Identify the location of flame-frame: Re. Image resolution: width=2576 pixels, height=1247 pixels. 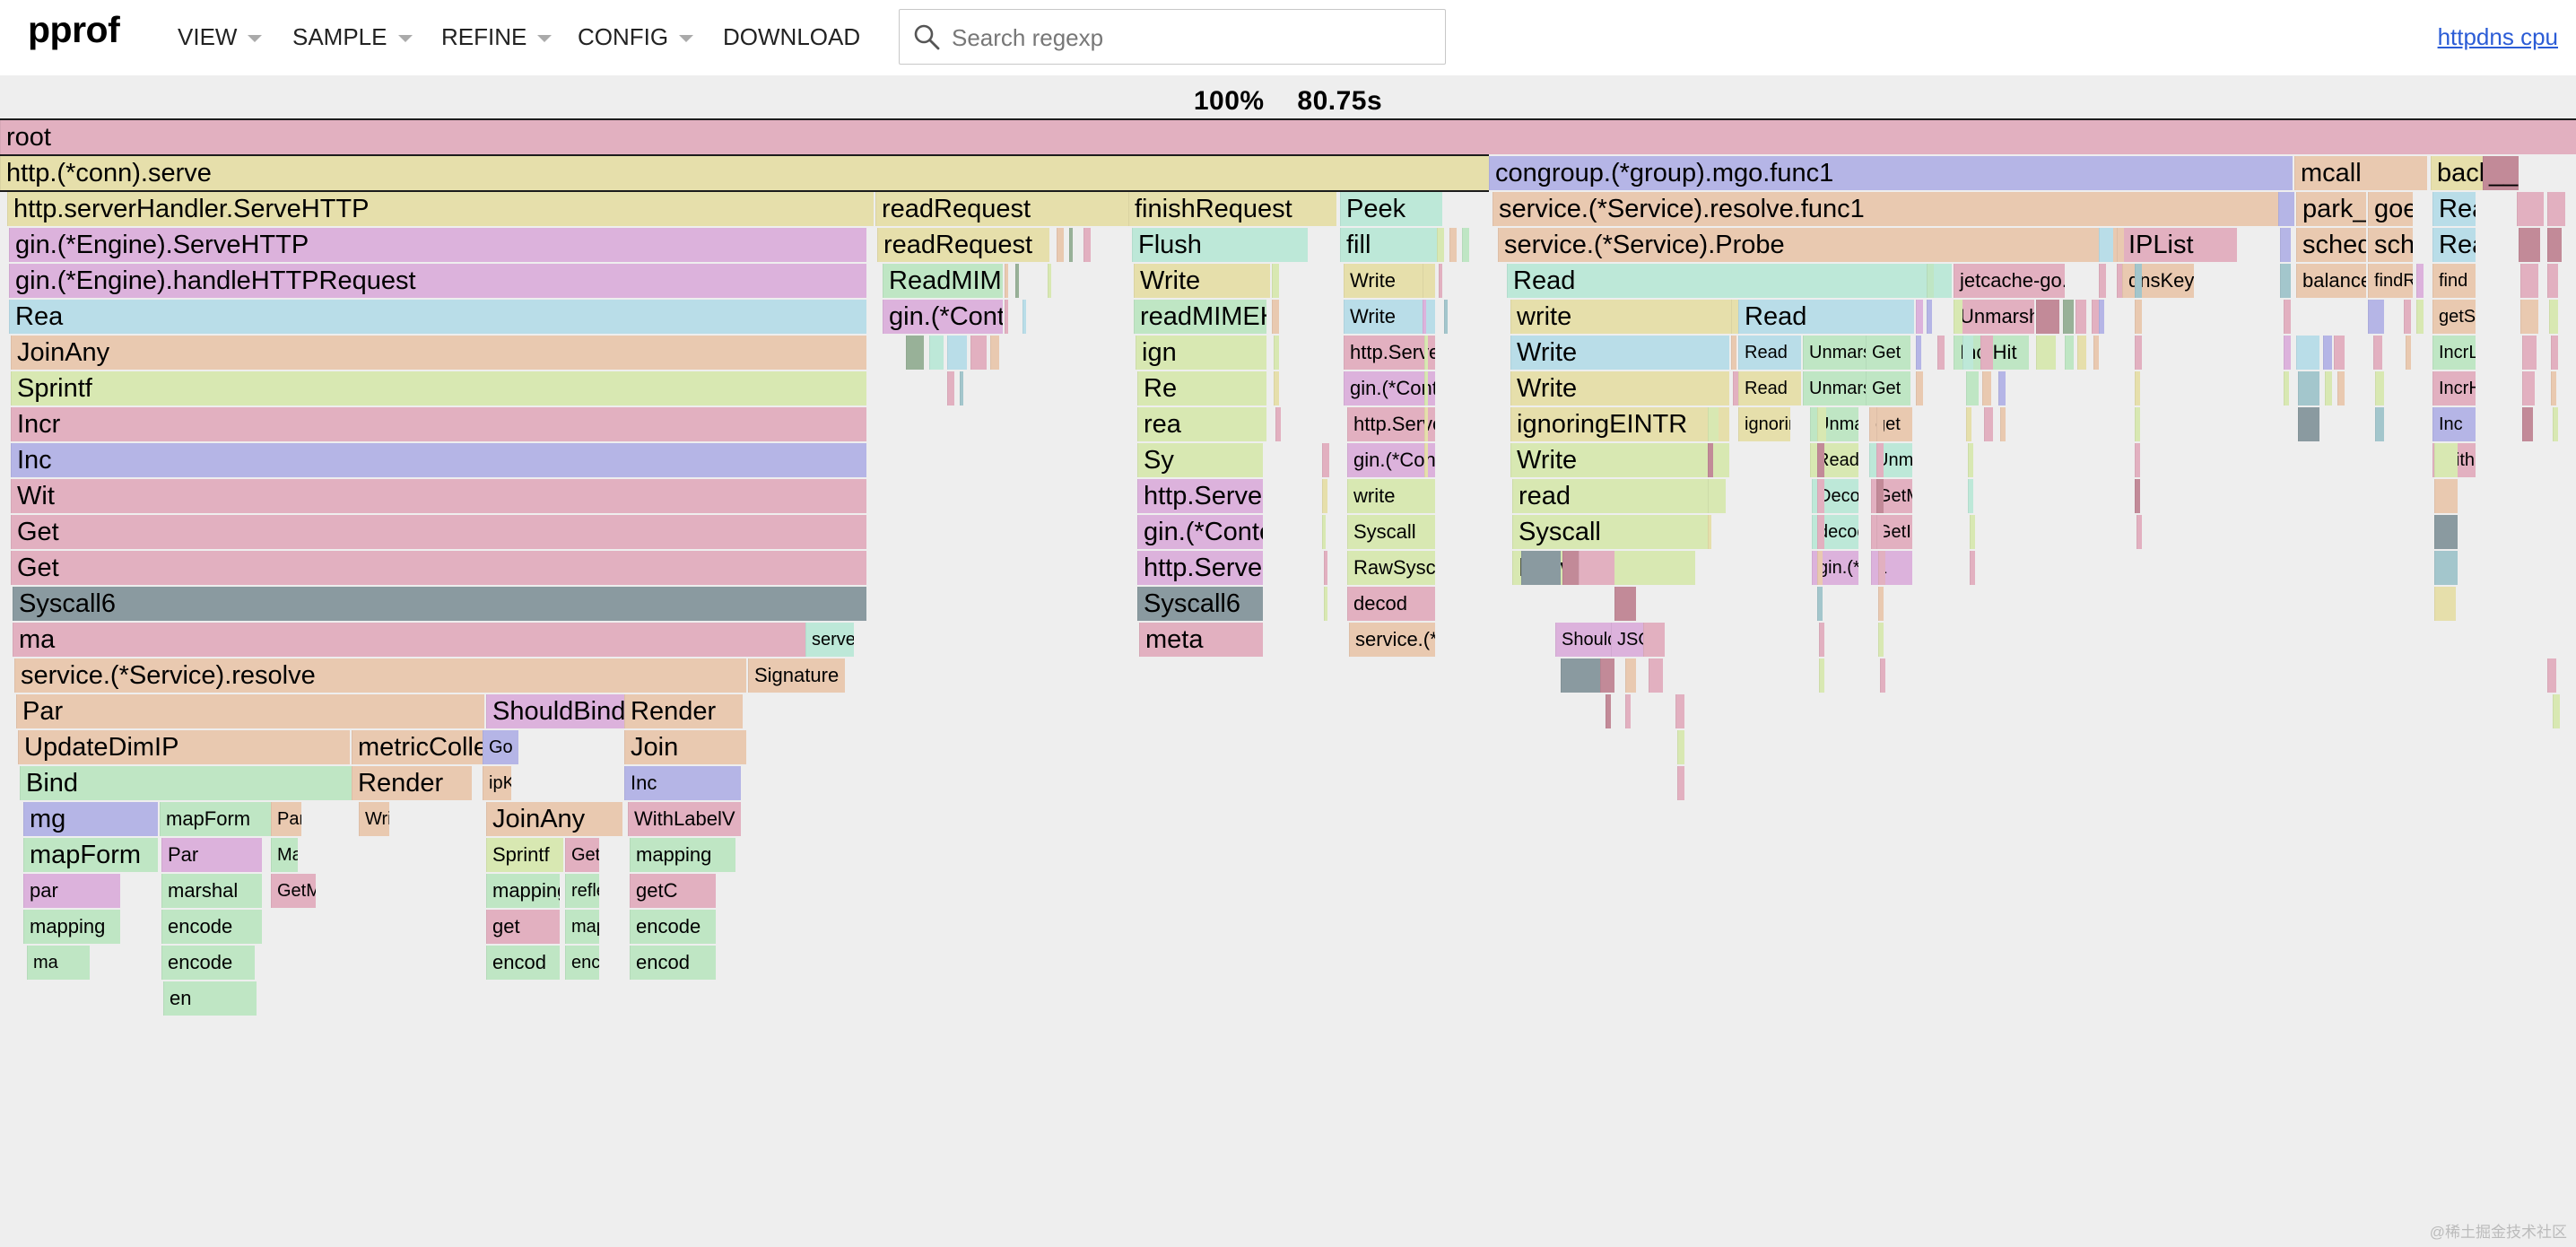
(1201, 388).